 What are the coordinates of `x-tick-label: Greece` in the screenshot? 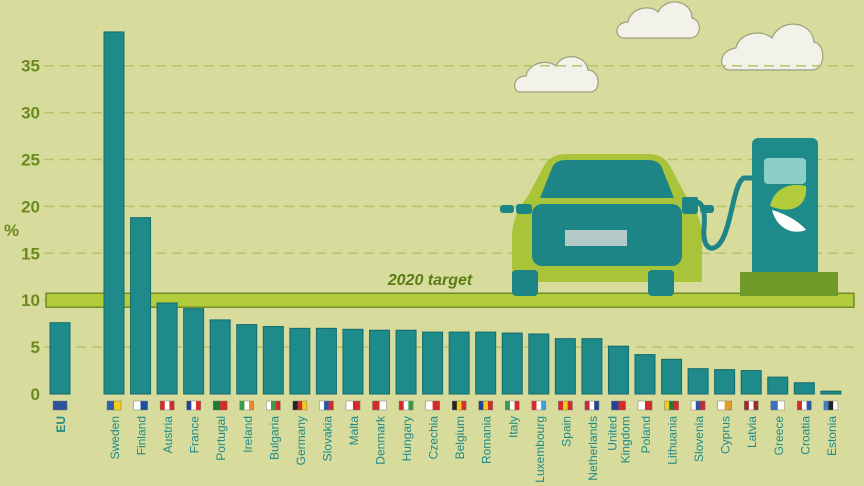 It's located at (779, 436).